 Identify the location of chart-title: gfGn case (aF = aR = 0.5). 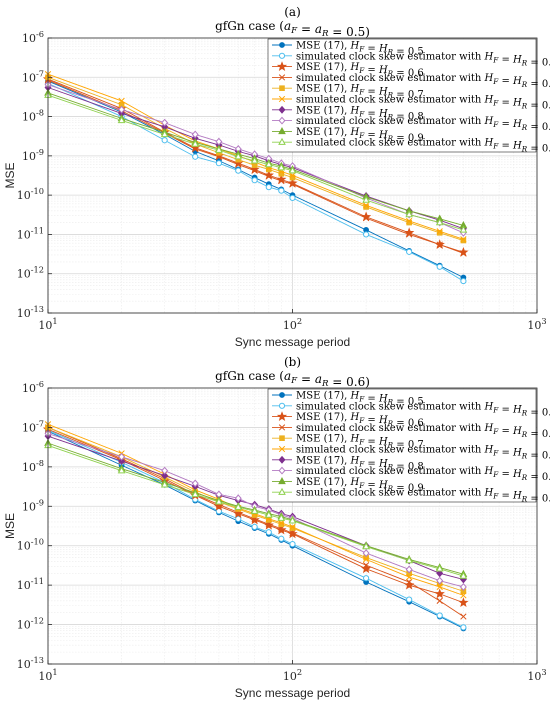
(292, 29).